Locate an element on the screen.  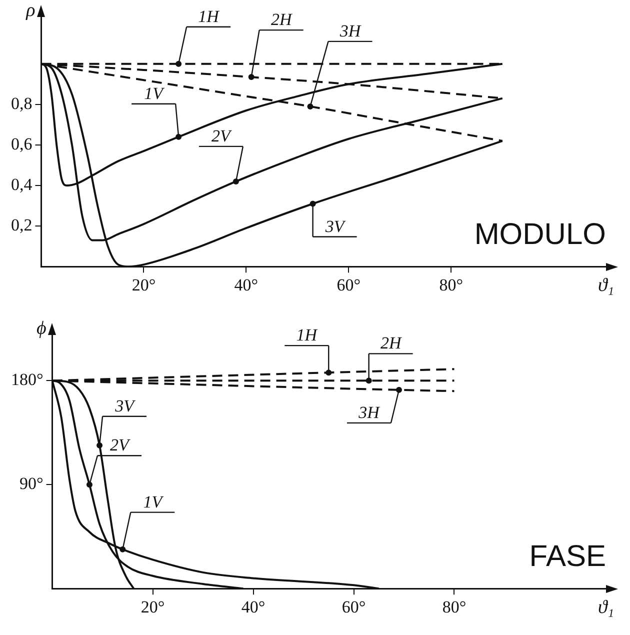
y-tick-label: 0,2 is located at coordinates (21, 225).